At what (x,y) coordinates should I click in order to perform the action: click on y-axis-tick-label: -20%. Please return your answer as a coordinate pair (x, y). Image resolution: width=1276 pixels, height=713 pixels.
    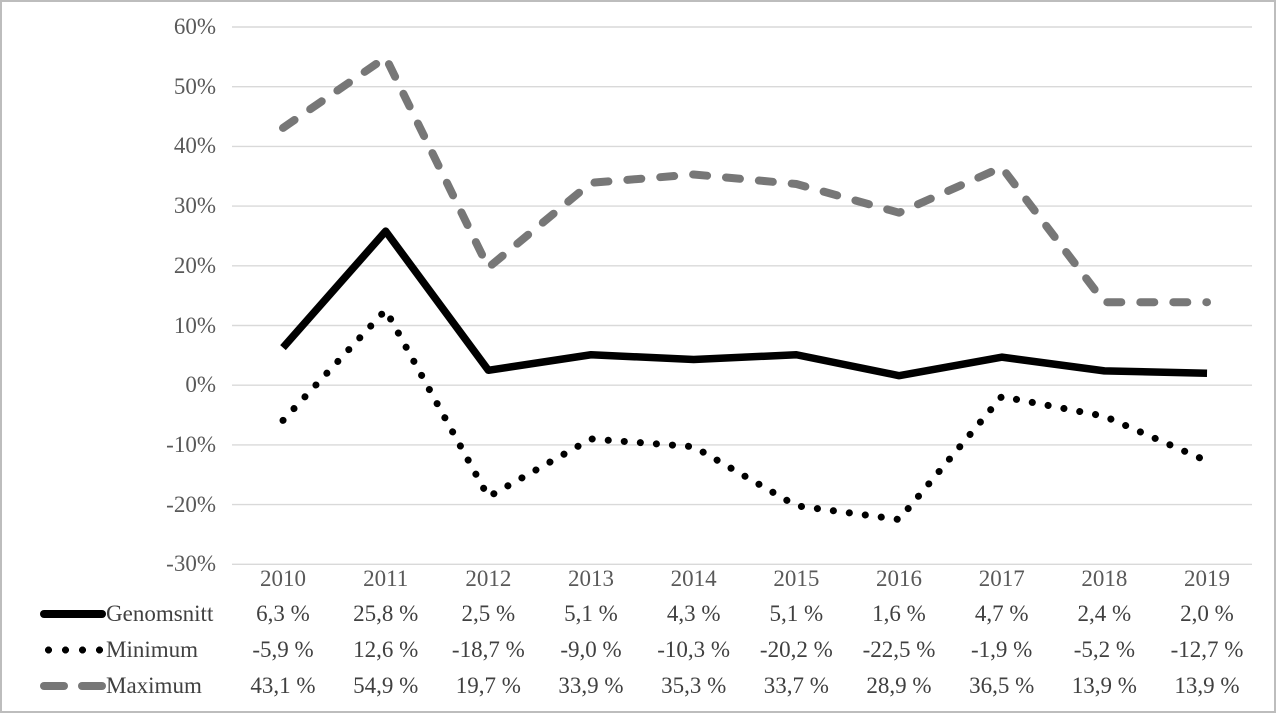
    Looking at the image, I should click on (191, 504).